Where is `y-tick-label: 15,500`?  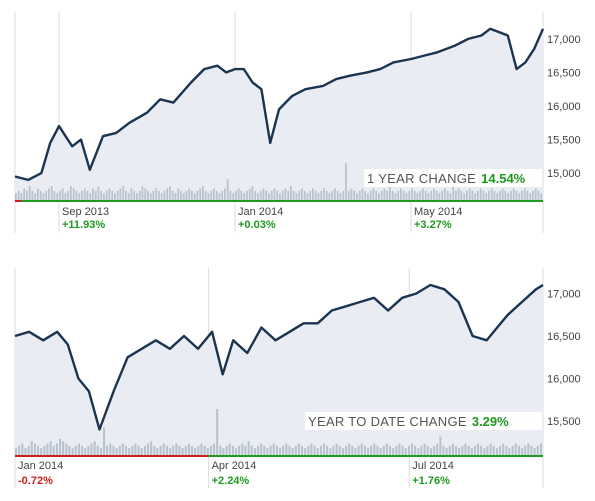 y-tick-label: 15,500 is located at coordinates (564, 141).